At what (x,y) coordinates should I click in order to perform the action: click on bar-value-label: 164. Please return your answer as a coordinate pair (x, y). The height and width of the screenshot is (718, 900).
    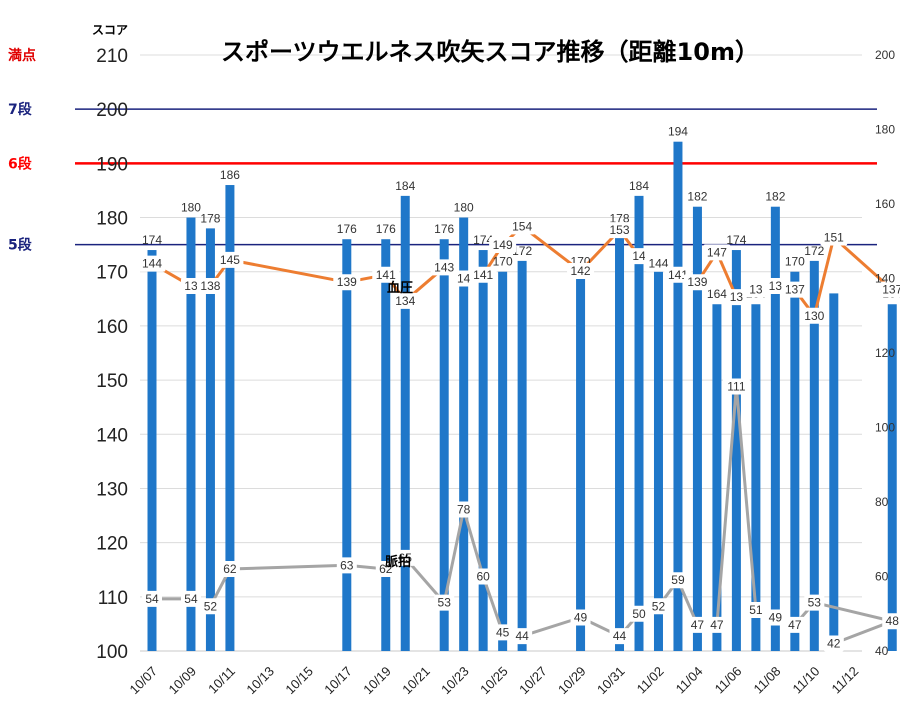
    Looking at the image, I should click on (717, 294).